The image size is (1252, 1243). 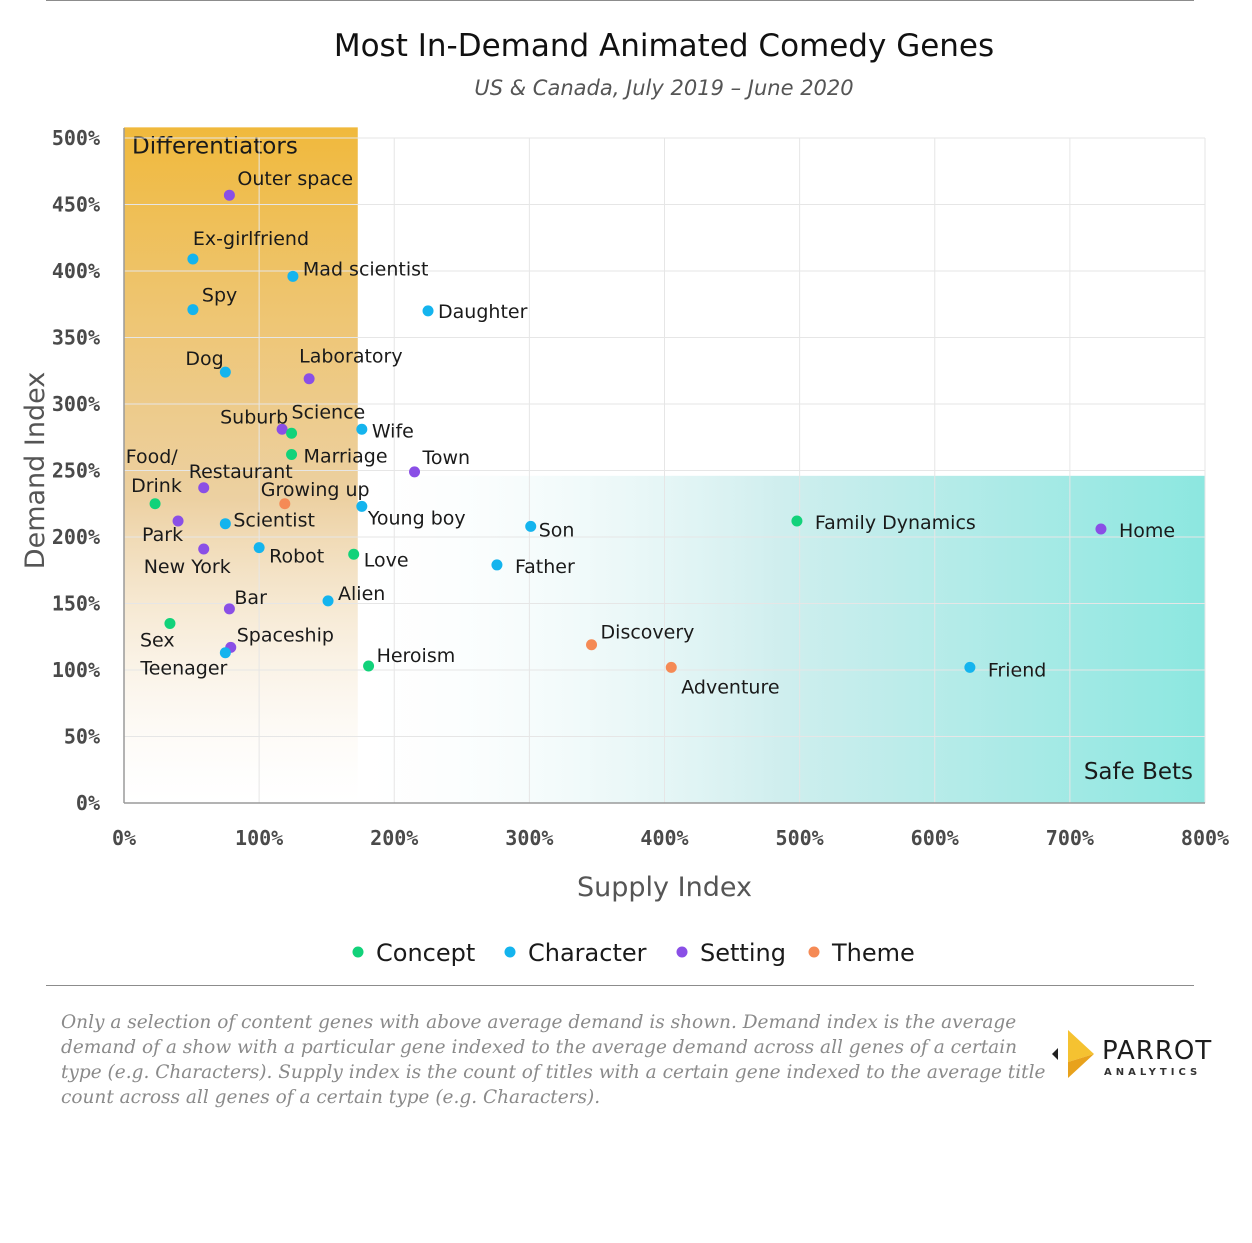 What do you see at coordinates (76, 537) in the screenshot?
I see `y-tick-label: 200%` at bounding box center [76, 537].